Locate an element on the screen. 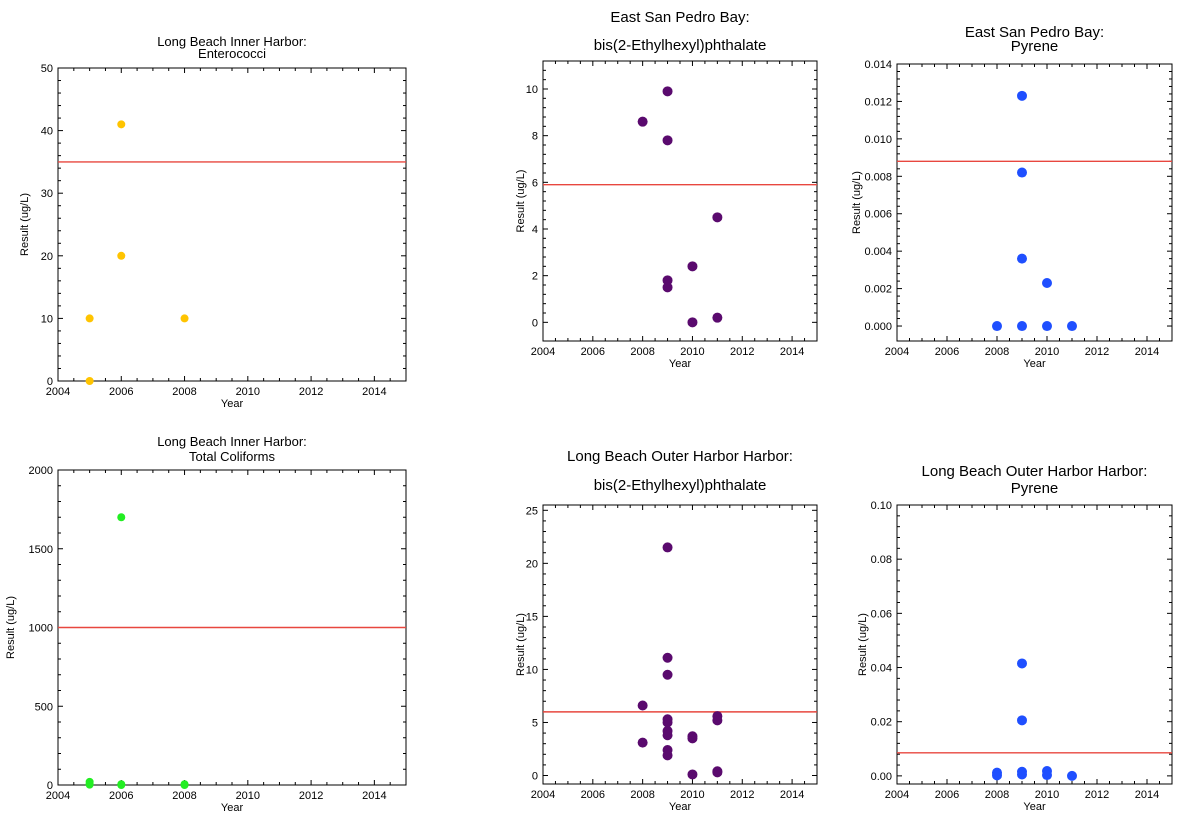  y-tick-label: 0.014 is located at coordinates (878, 65).